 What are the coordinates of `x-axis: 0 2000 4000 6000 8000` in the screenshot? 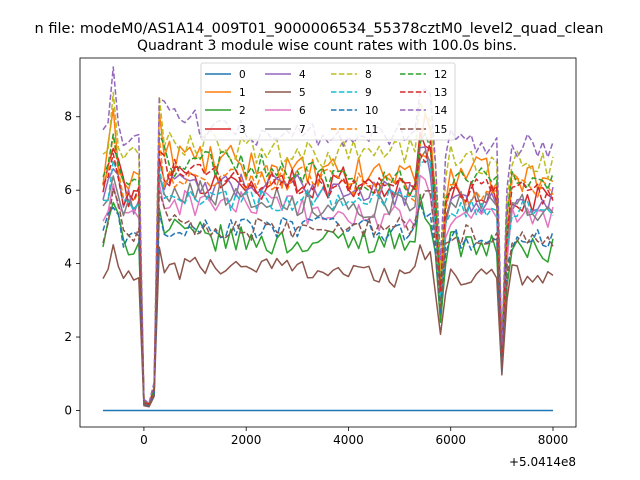 It's located at (354, 437).